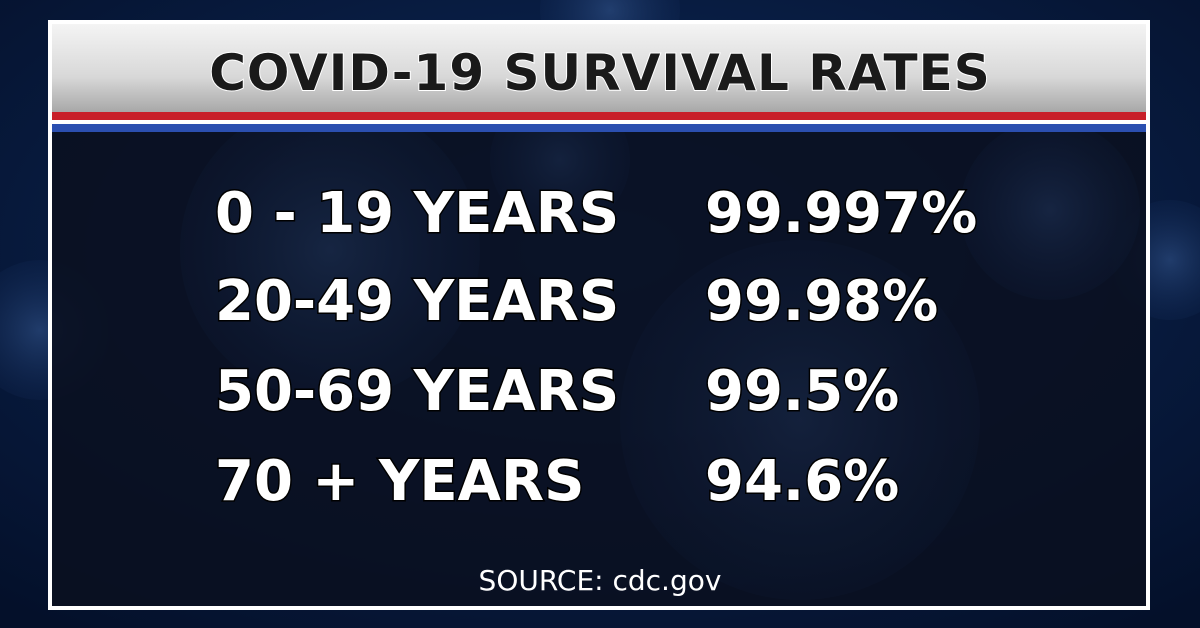 The height and width of the screenshot is (628, 1200). I want to click on survival-rate: 99.5%, so click(802, 391).